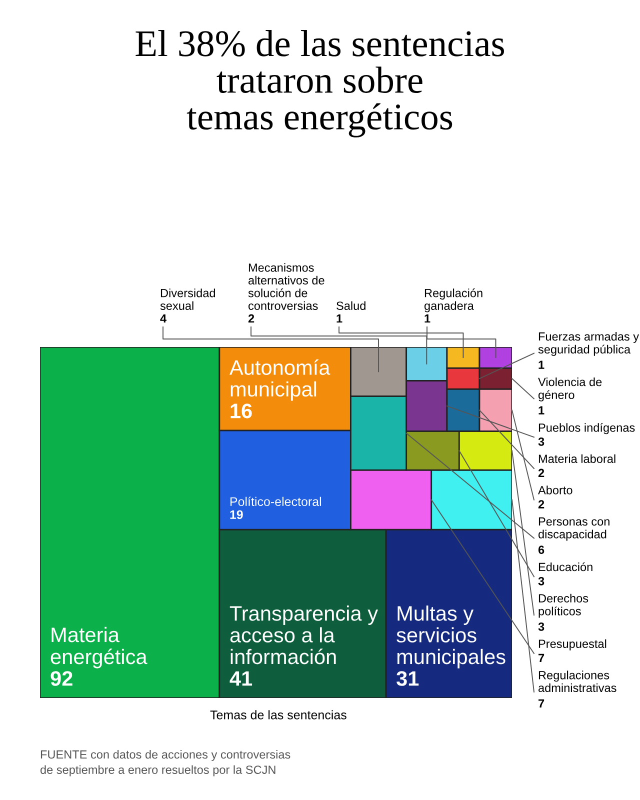 Image resolution: width=640 pixels, height=800 pixels. Describe the element at coordinates (451, 637) in the screenshot. I see `category-label: Multas y servicios municipales` at that location.